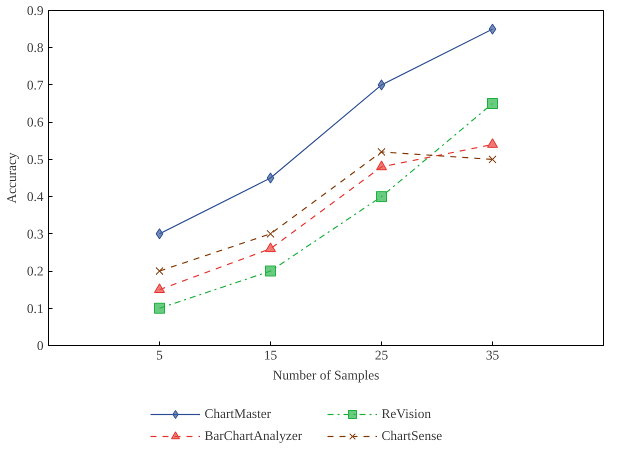  Describe the element at coordinates (35, 271) in the screenshot. I see `y-tick-label: 0.2` at that location.